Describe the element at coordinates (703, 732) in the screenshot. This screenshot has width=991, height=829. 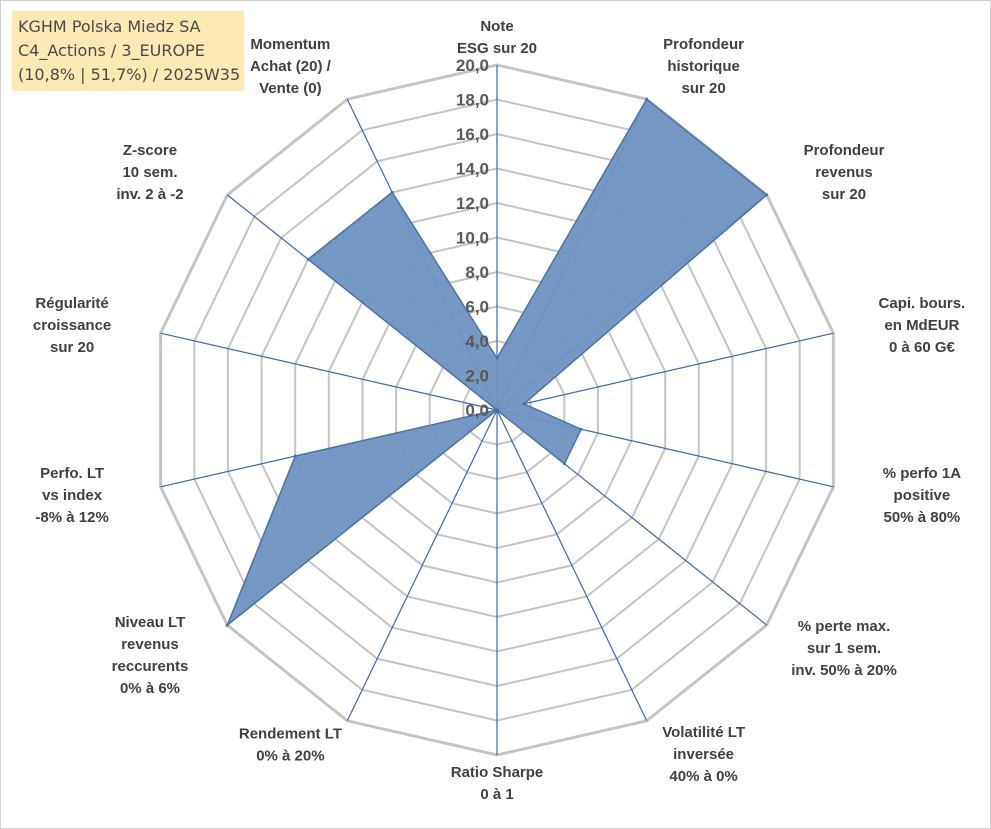
I see `axis-label-line: Volatilité LT` at that location.